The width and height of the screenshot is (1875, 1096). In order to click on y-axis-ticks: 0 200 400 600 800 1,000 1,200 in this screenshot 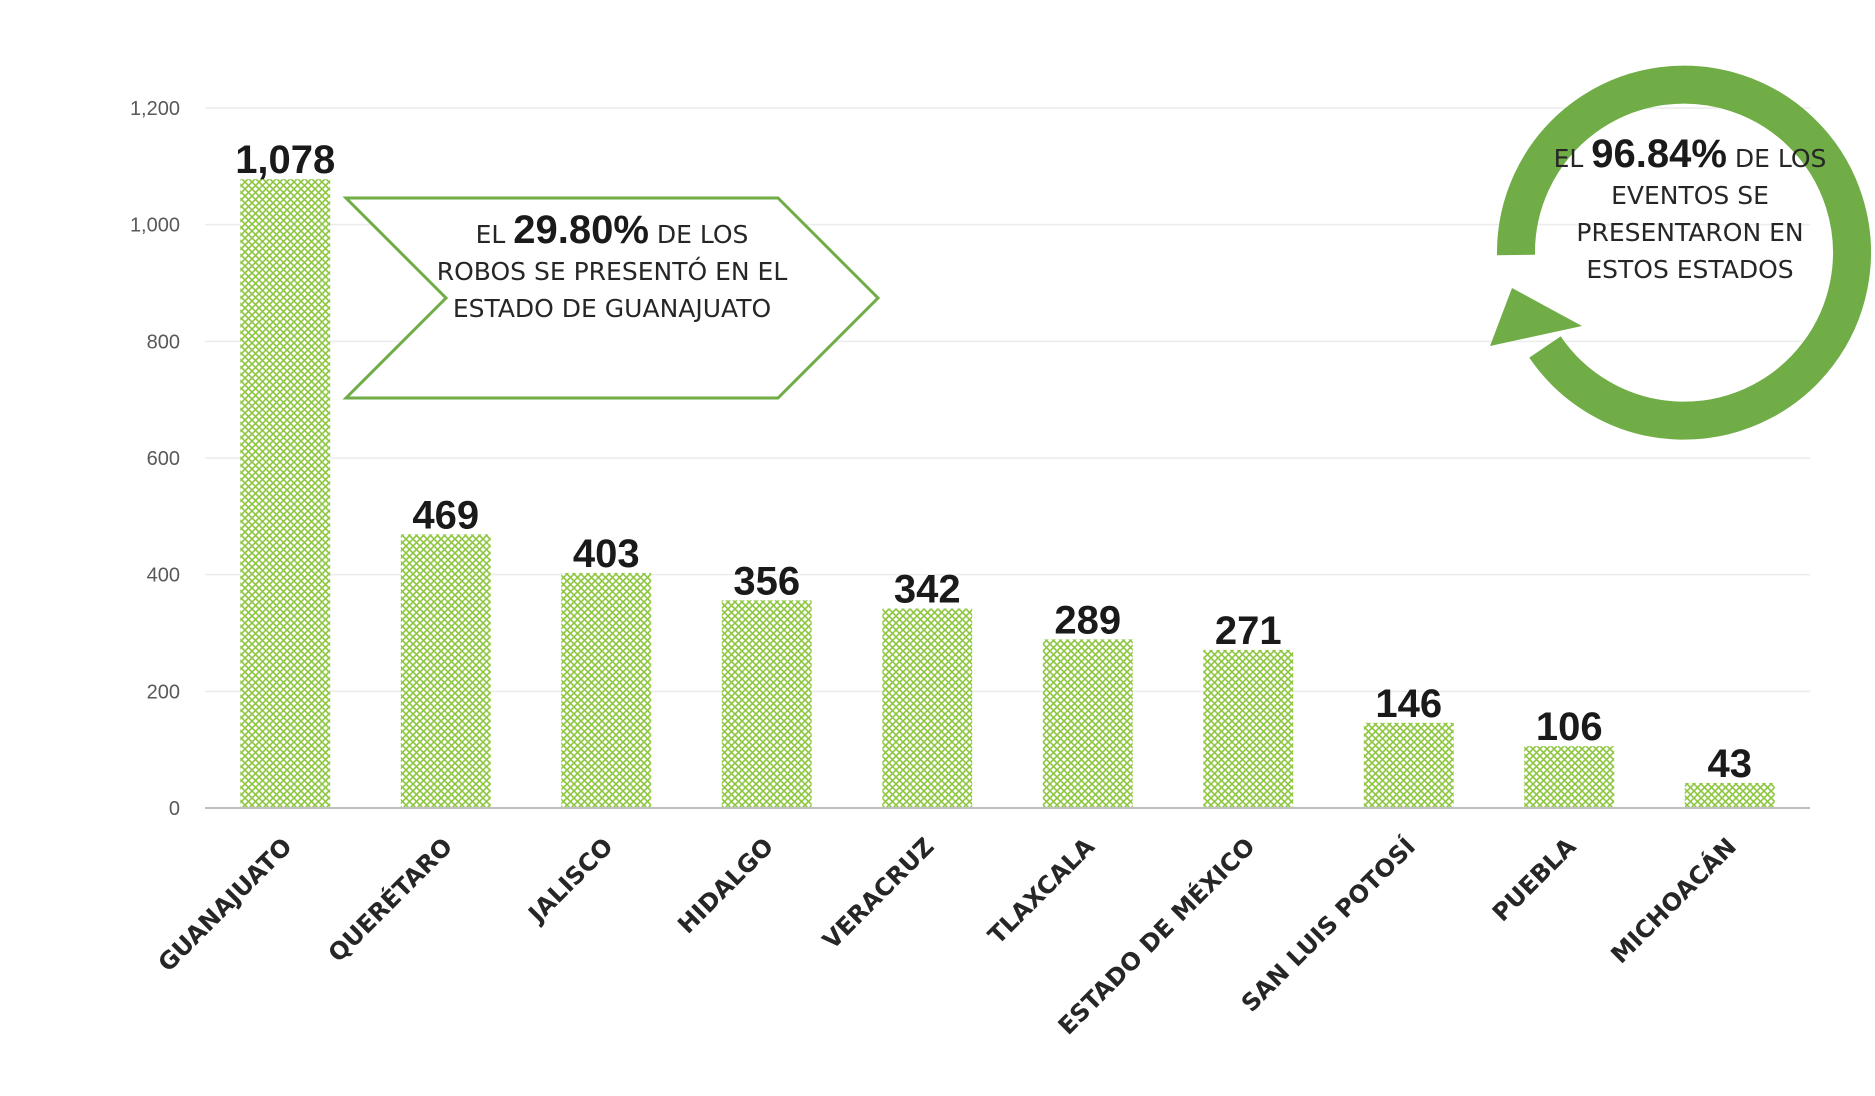, I will do `click(155, 459)`.